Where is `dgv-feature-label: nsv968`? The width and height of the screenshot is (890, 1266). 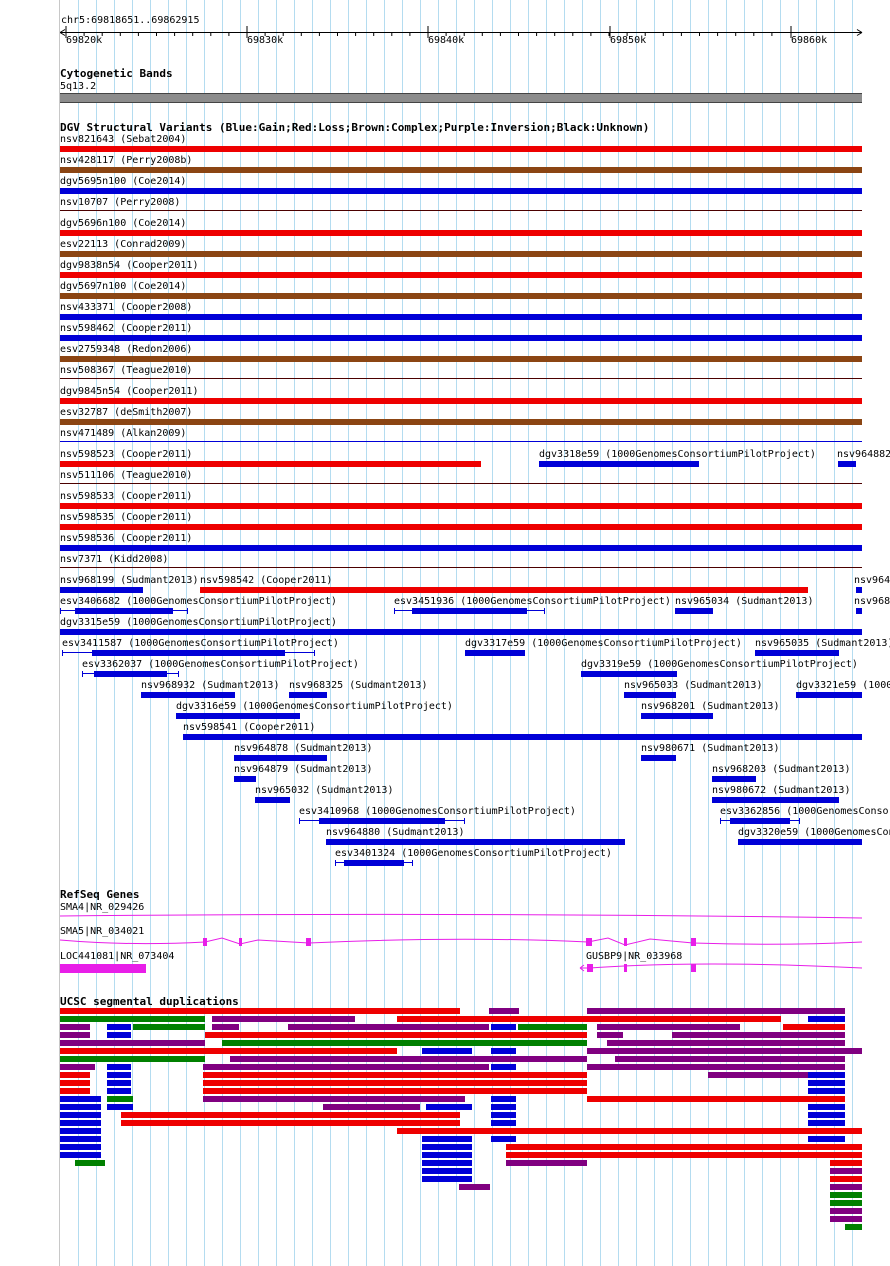 dgv-feature-label: nsv968 is located at coordinates (872, 601).